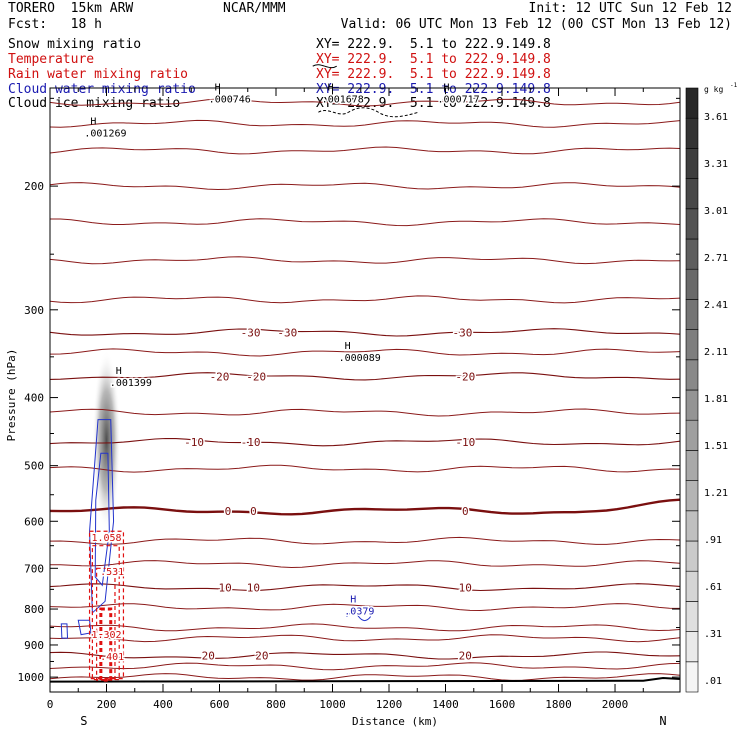 This screenshot has width=740, height=740. I want to click on x-tick-label: 0, so click(50, 704).